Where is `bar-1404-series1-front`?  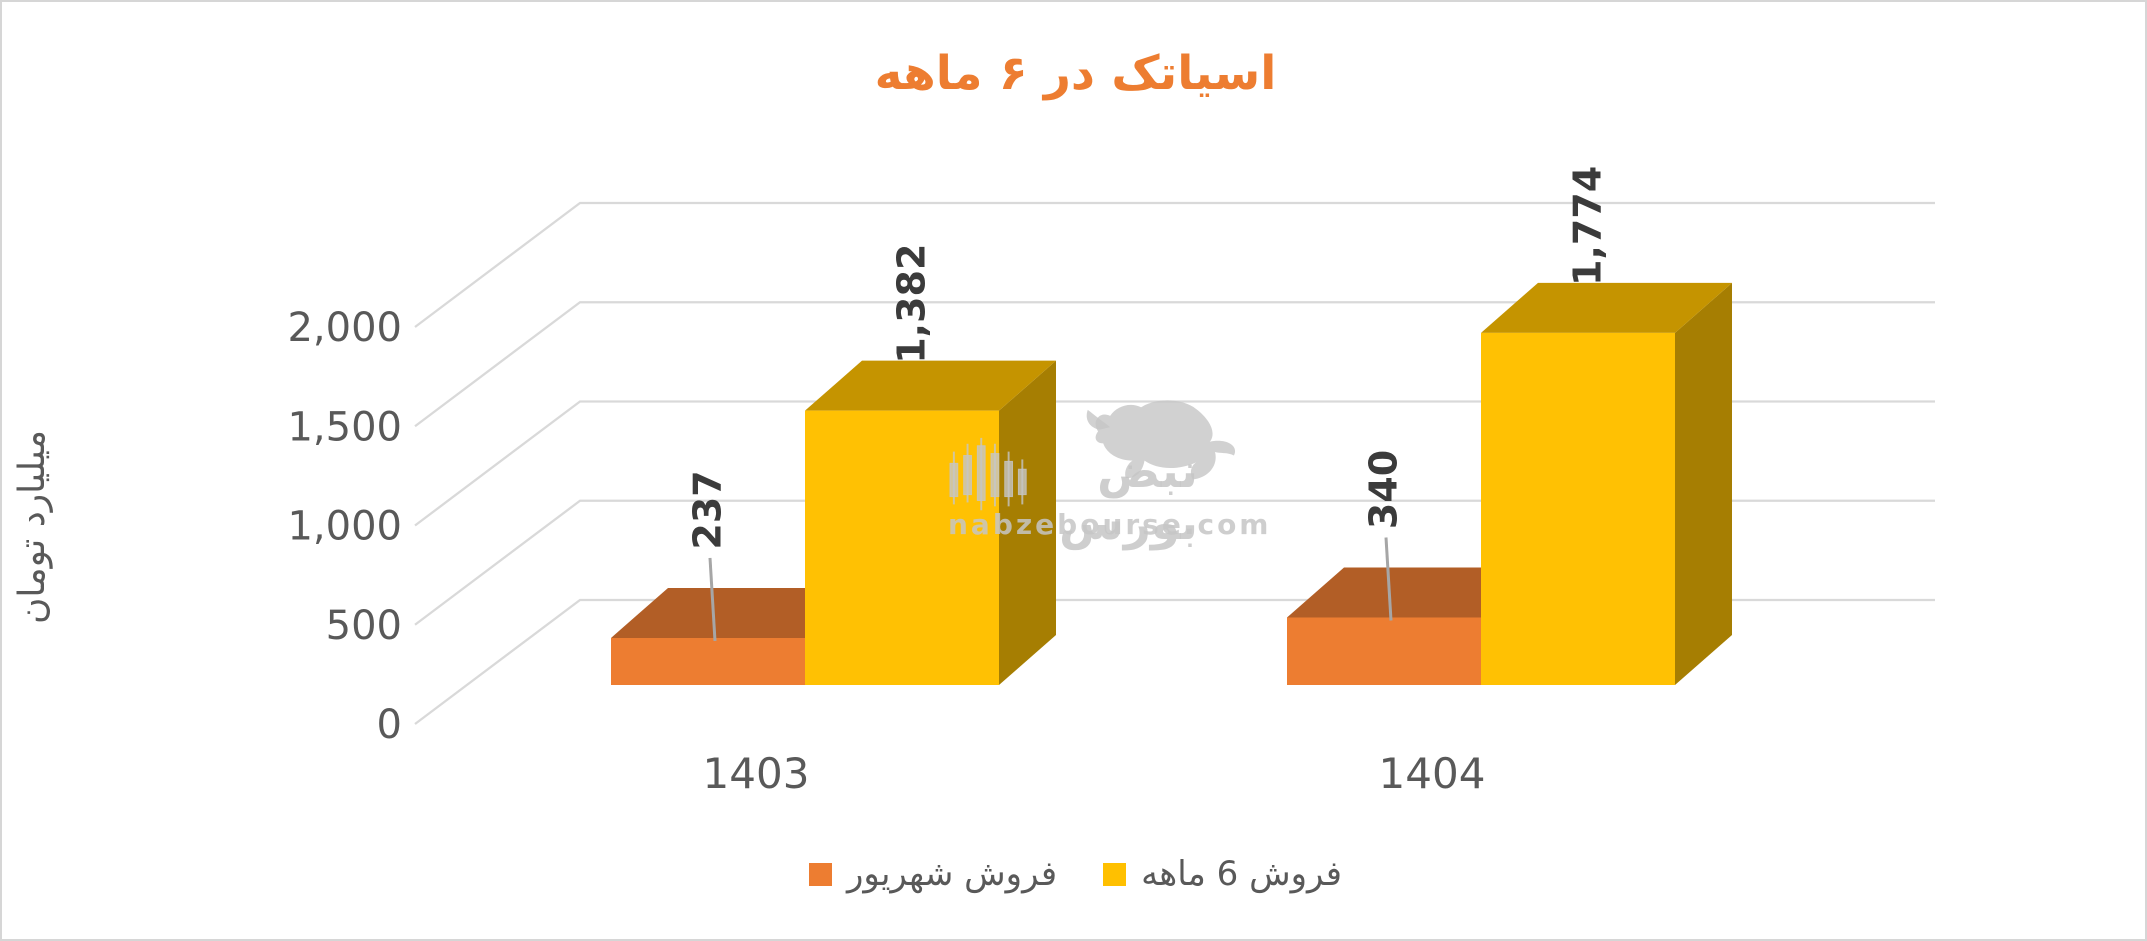 bar-1404-series1-front is located at coordinates (1578, 508).